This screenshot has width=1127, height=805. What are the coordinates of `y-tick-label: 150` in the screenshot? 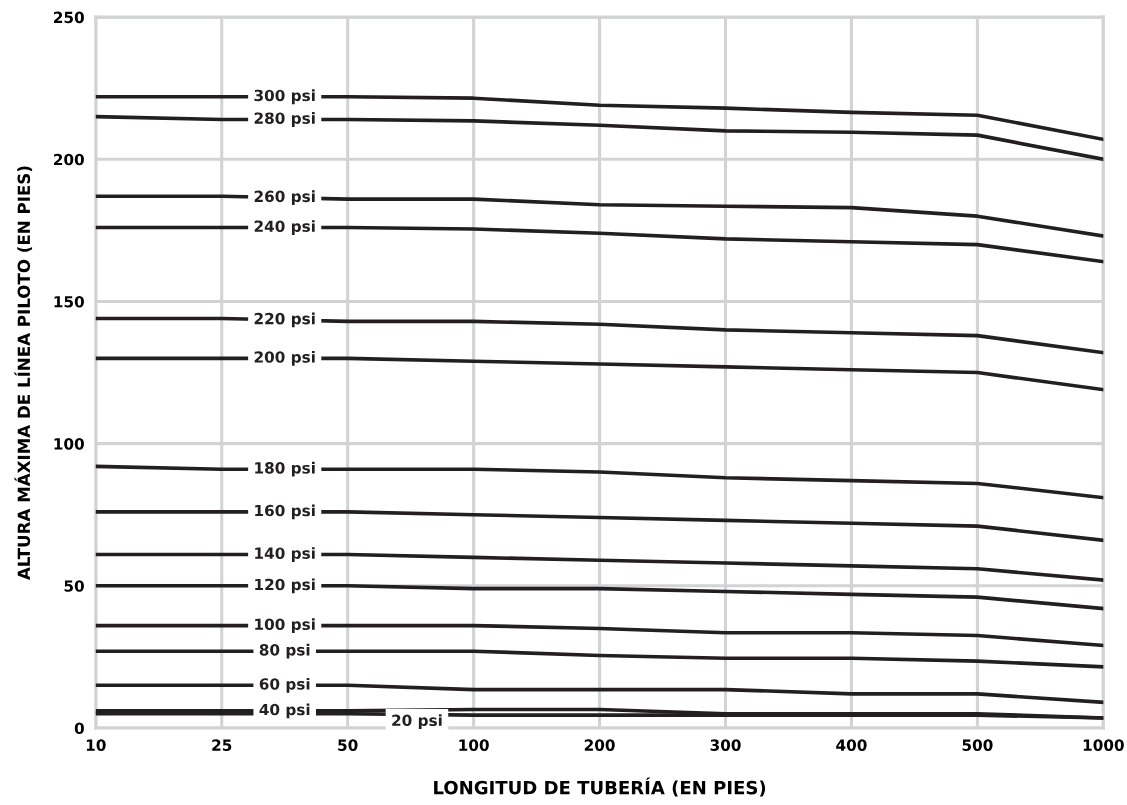 It's located at (69, 301).